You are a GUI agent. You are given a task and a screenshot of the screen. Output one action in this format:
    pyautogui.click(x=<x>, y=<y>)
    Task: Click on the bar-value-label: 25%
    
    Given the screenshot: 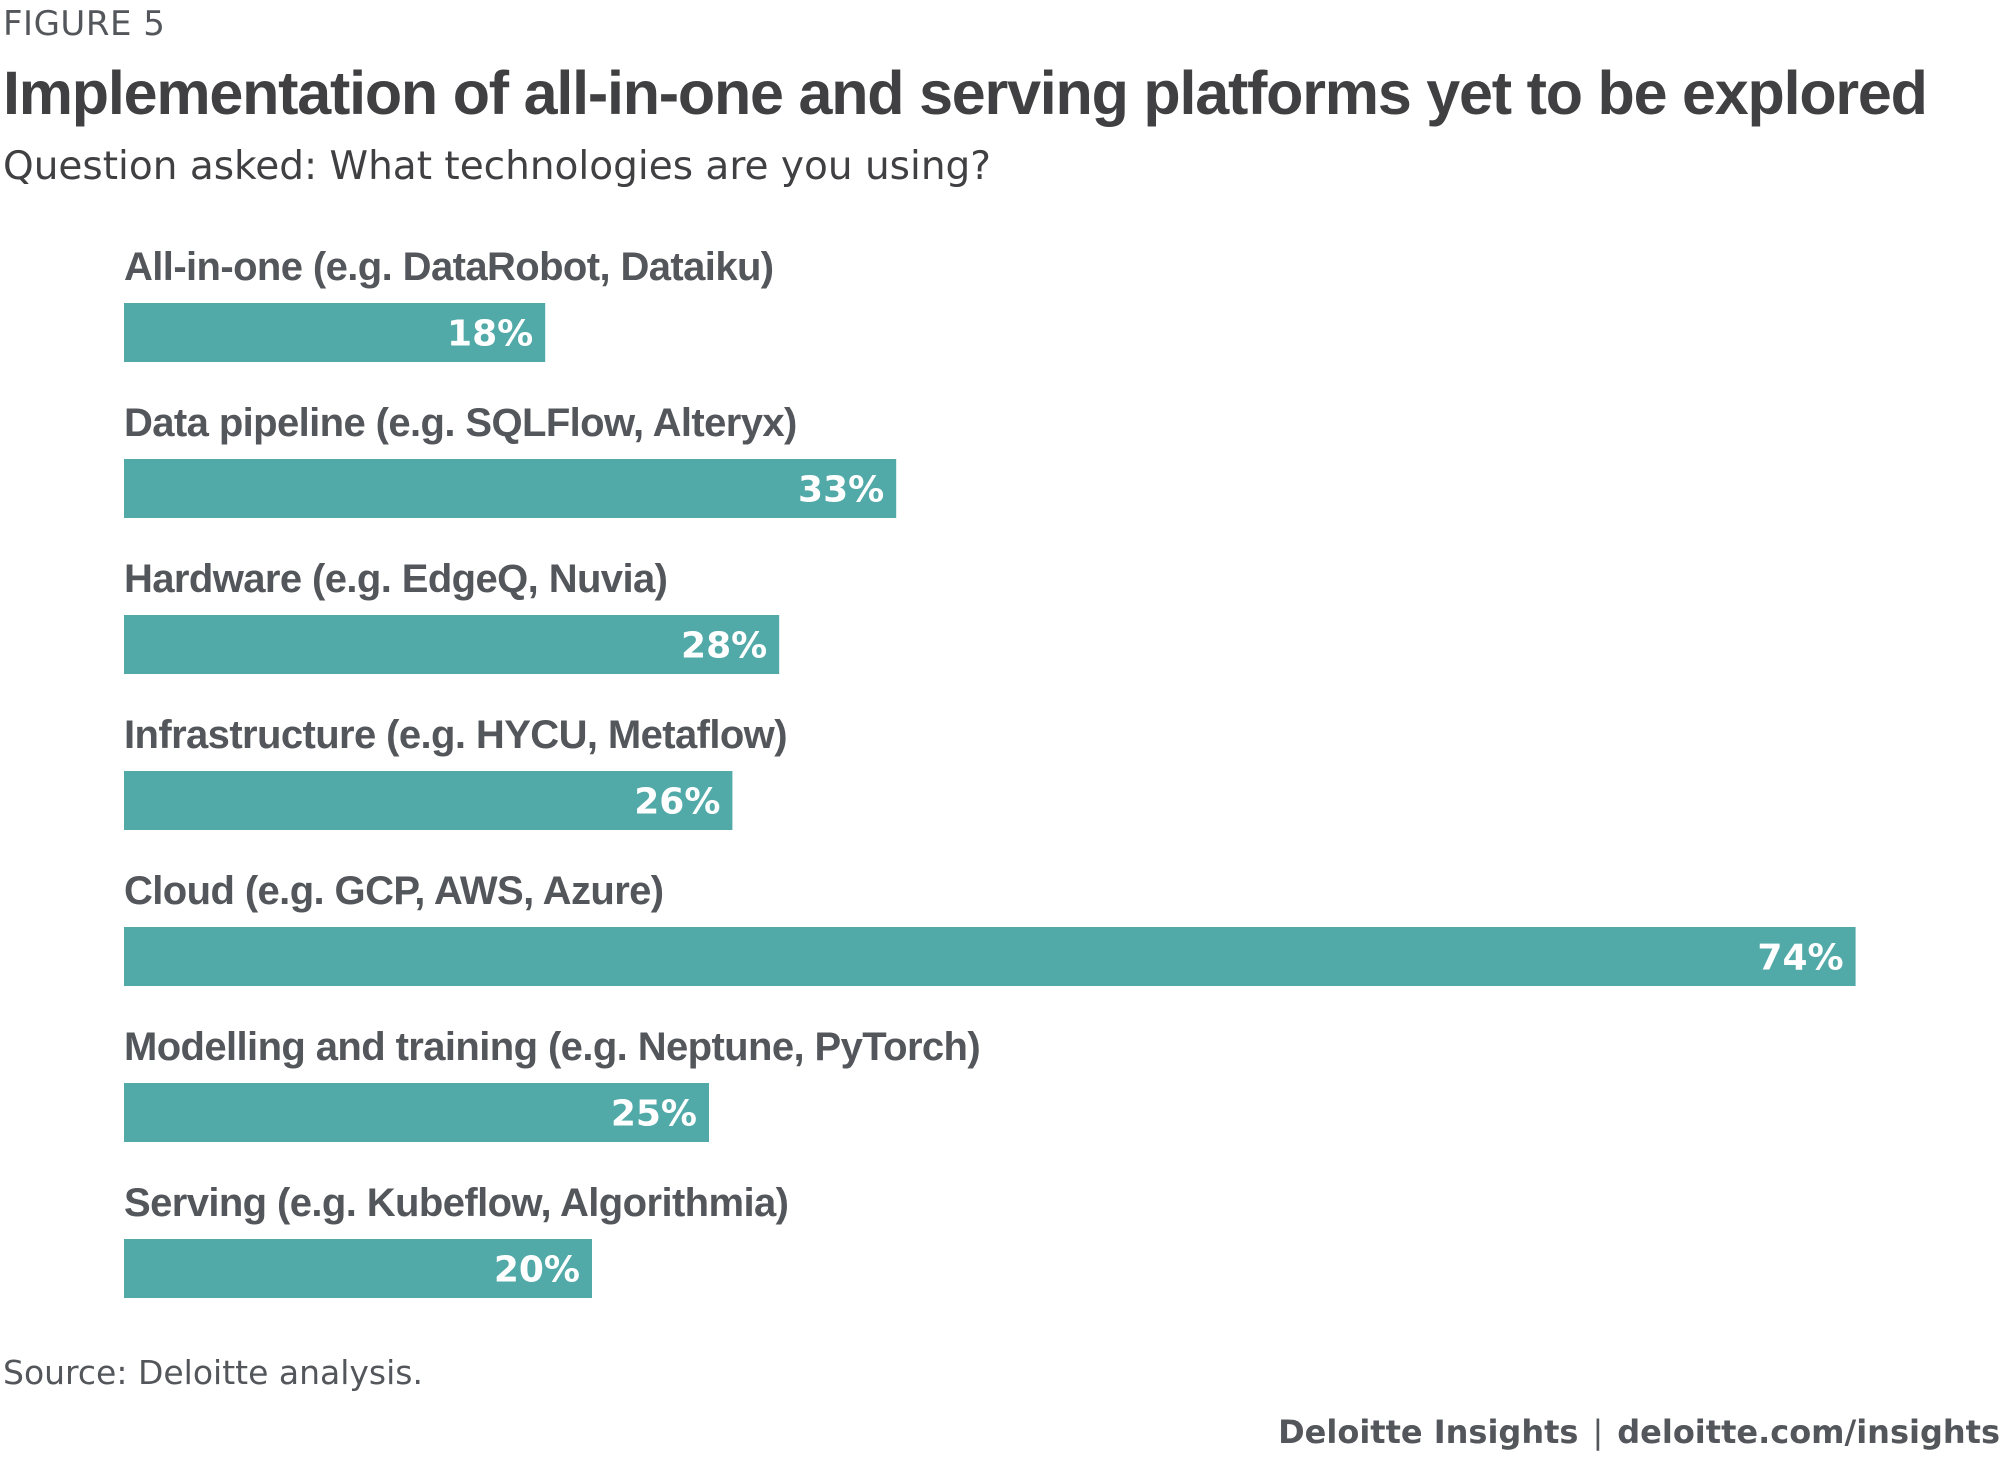 What is the action you would take?
    pyautogui.click(x=654, y=1114)
    